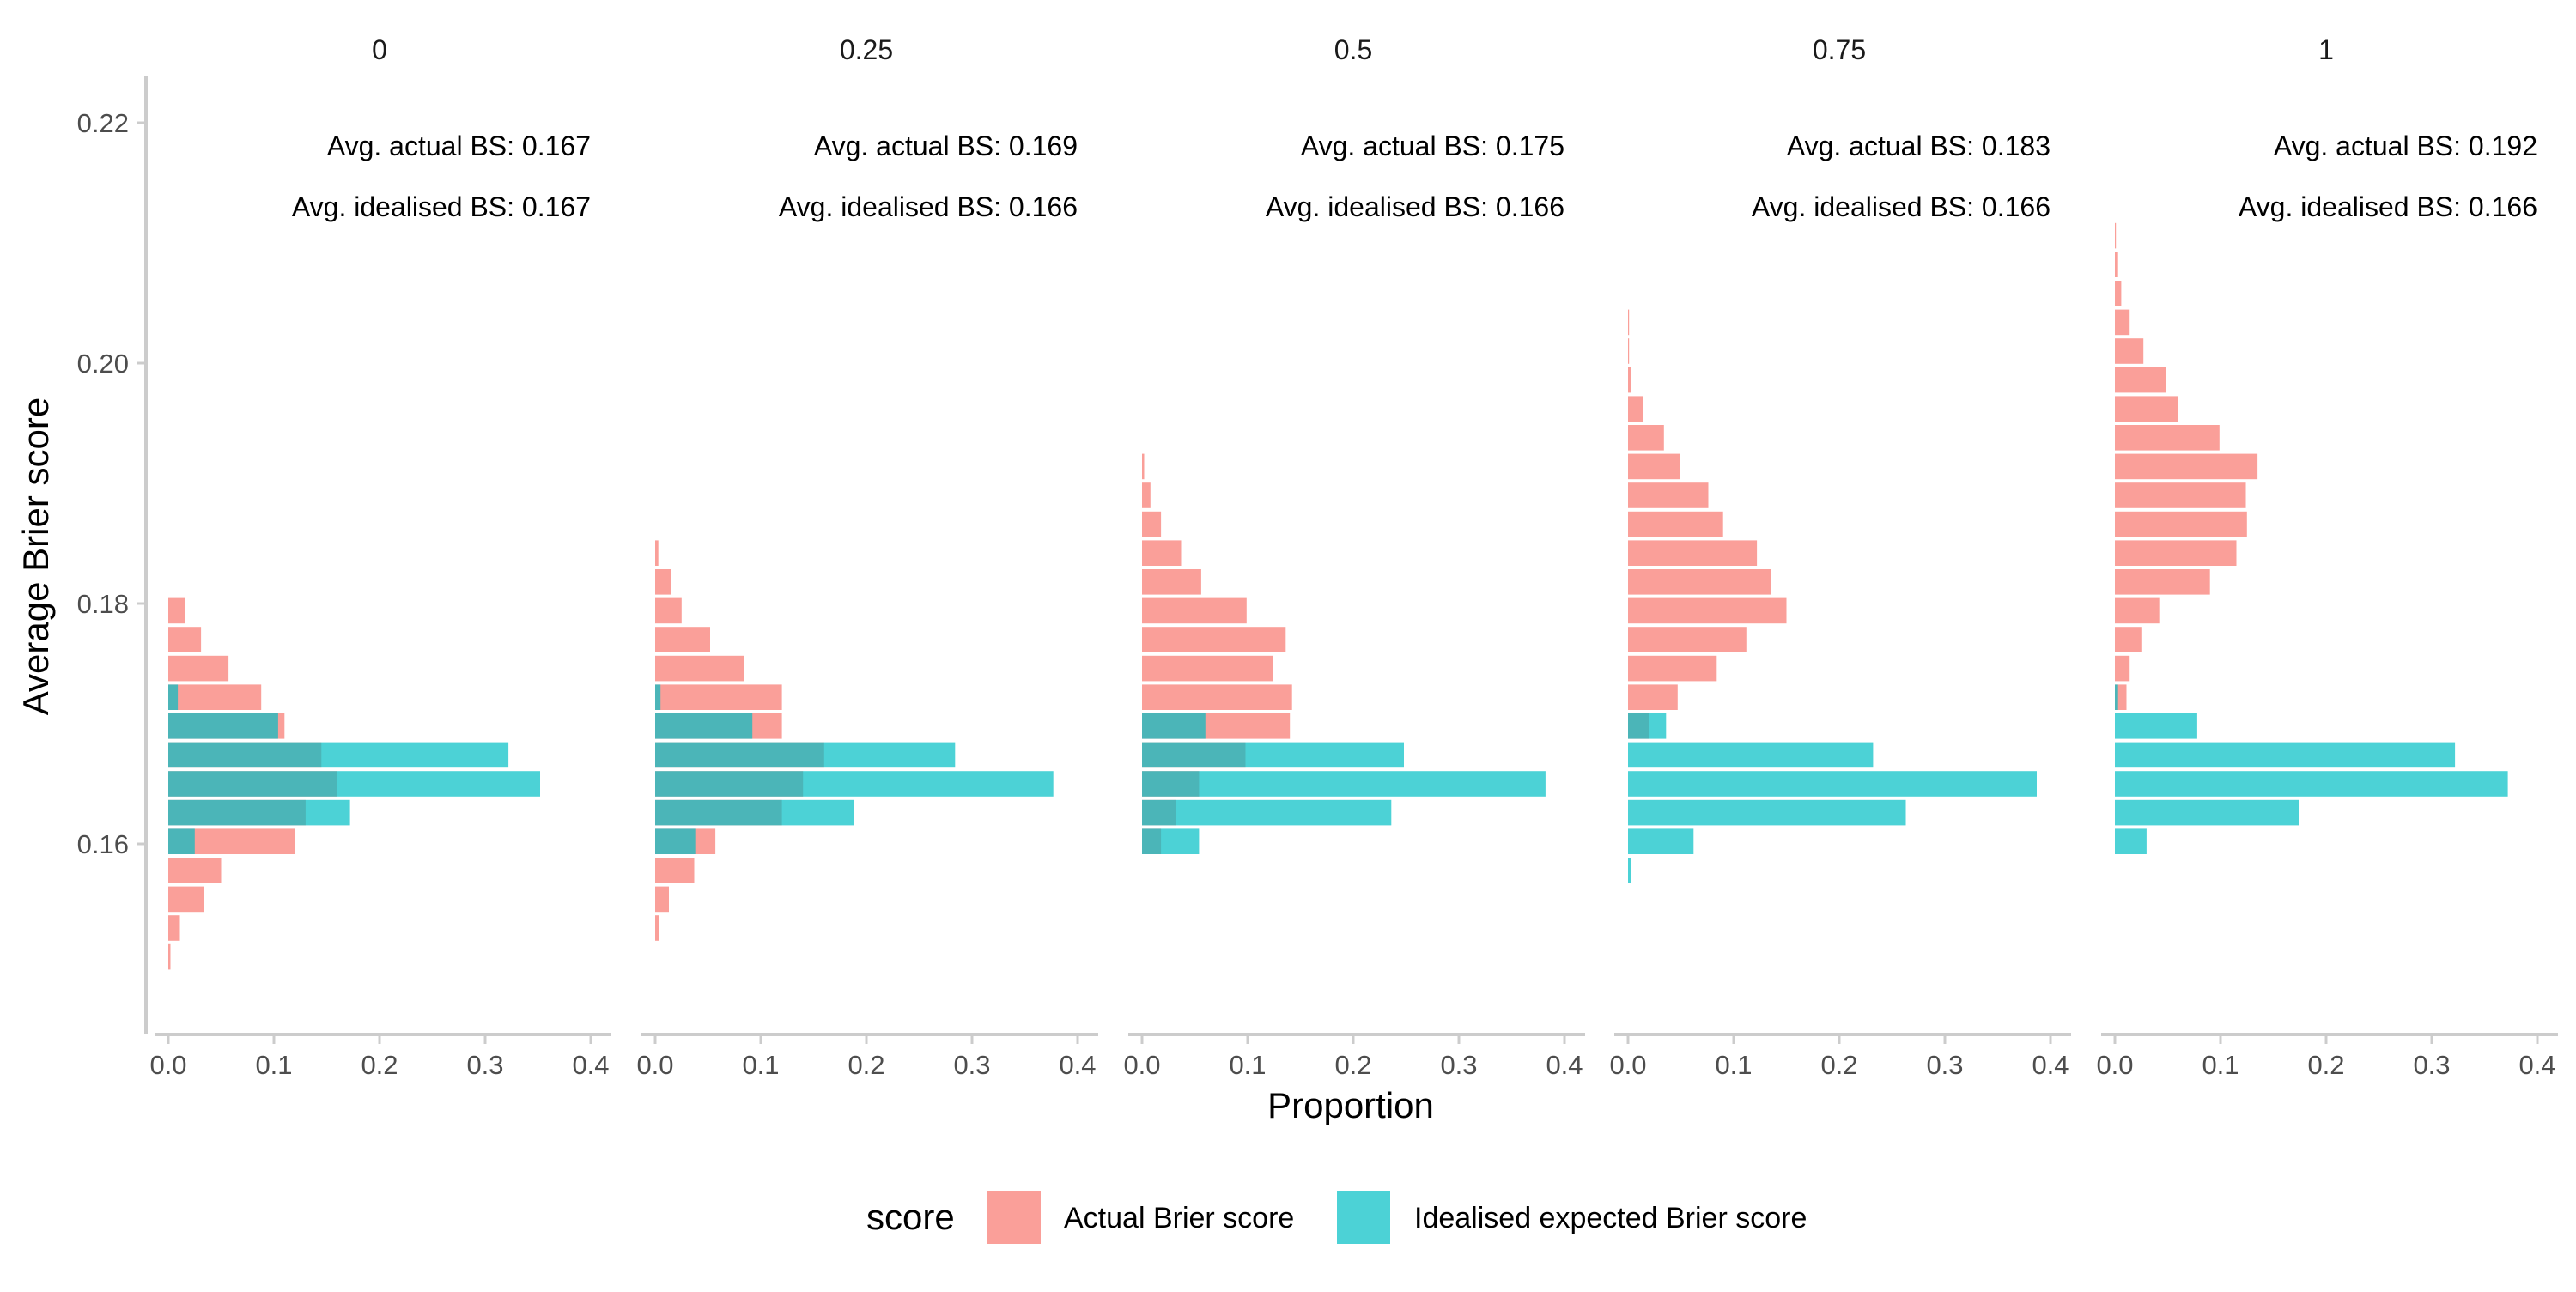  Describe the element at coordinates (2326, 49) in the screenshot. I see `facet-strip-label: 1` at that location.